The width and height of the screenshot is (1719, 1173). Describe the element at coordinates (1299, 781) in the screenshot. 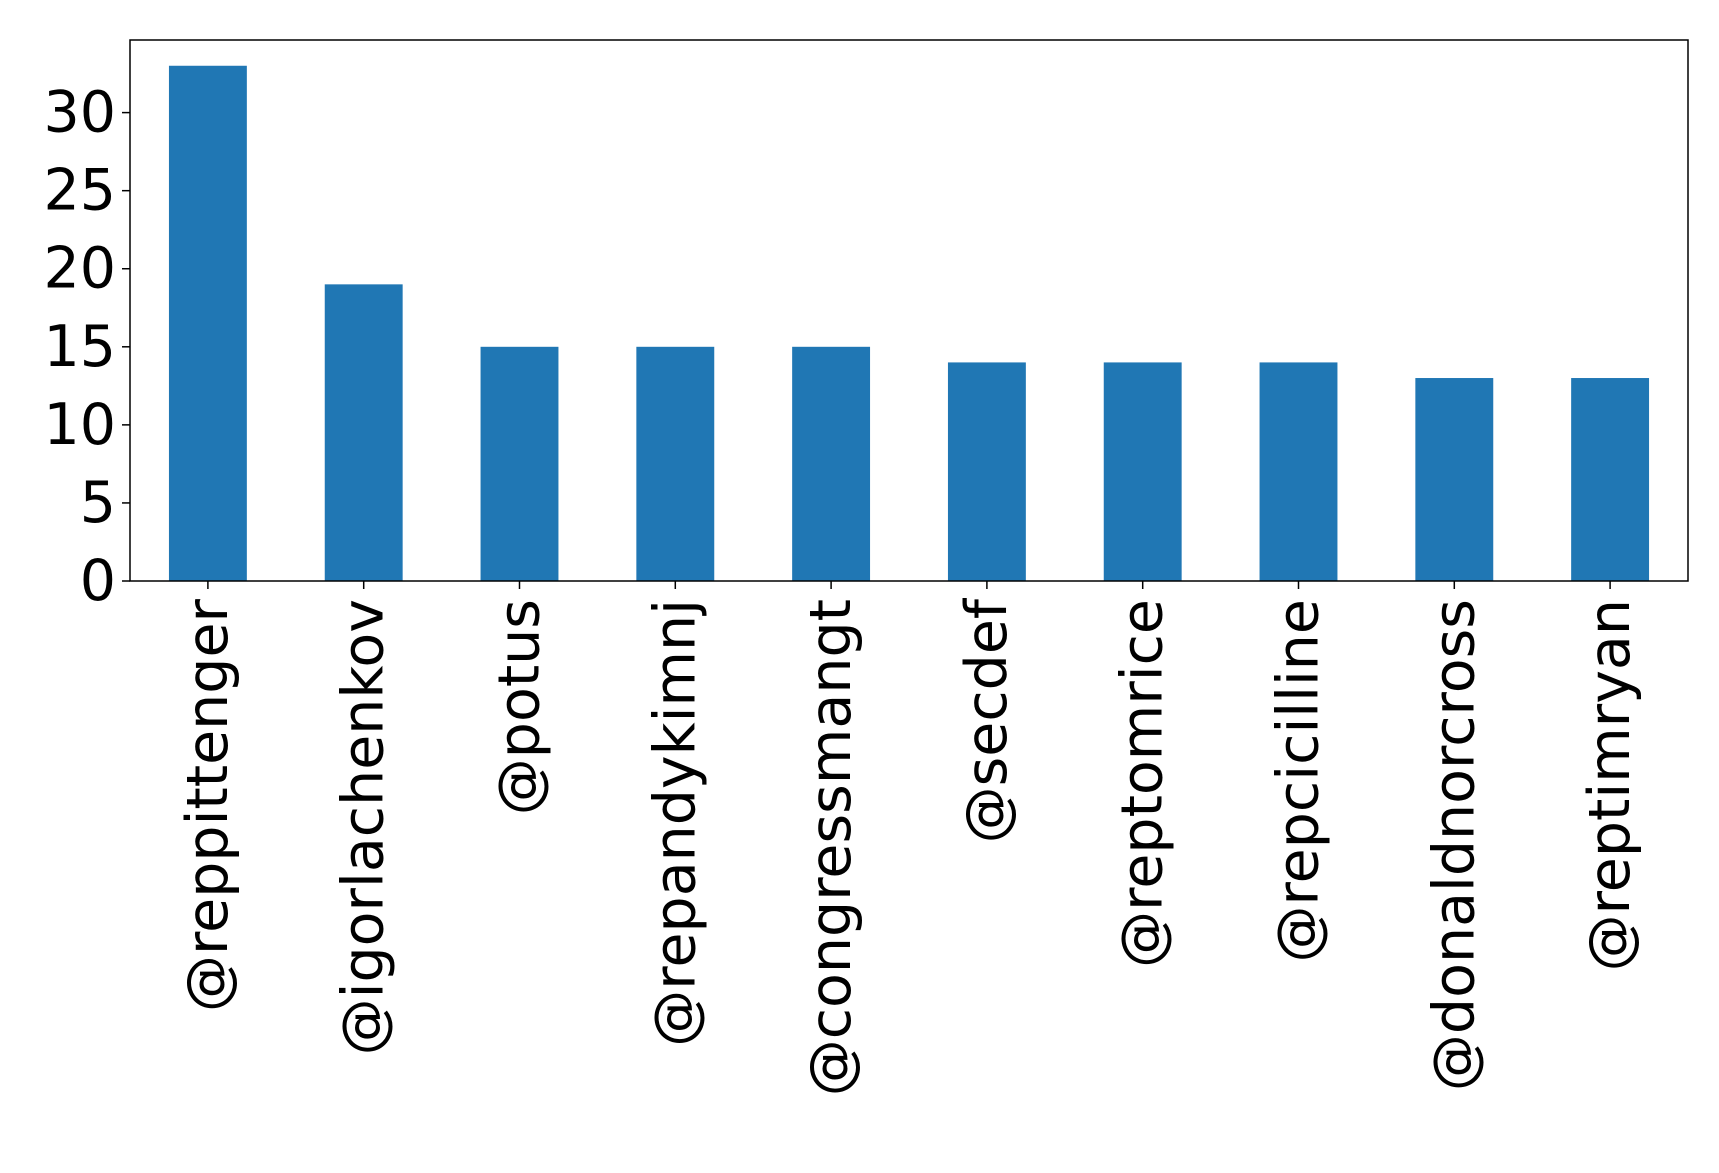

I see `x-tick-label: @repcicilline` at that location.